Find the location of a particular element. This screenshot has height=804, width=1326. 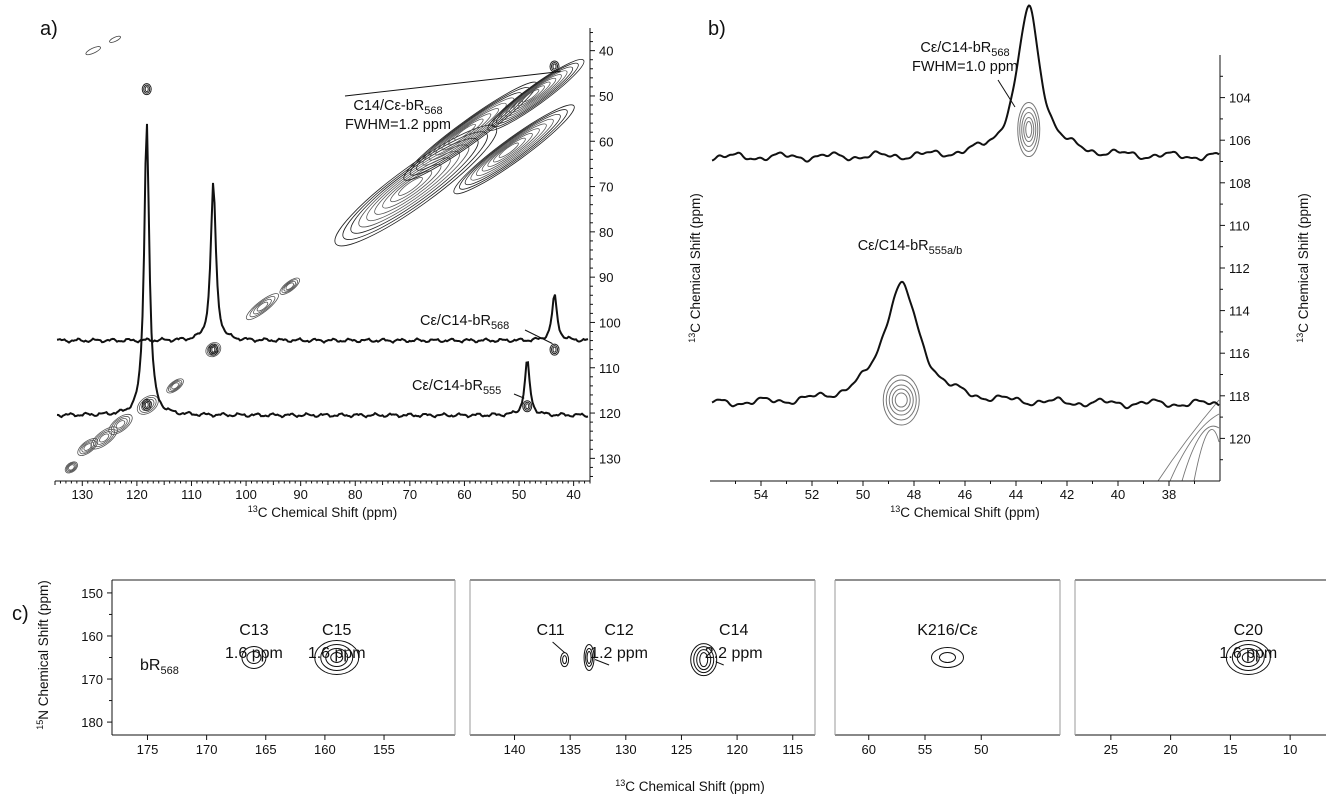

b-y-tick-label: 120 is located at coordinates (1240, 438).